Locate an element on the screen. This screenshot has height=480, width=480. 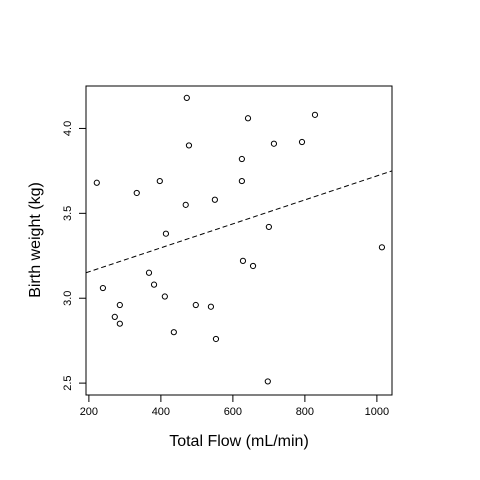
x-tick-label: 800 is located at coordinates (305, 412).